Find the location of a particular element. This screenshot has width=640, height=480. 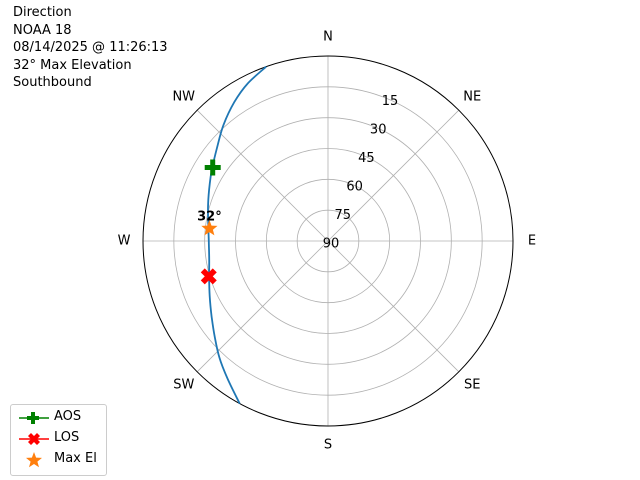

theta-label-s: S is located at coordinates (328, 445).